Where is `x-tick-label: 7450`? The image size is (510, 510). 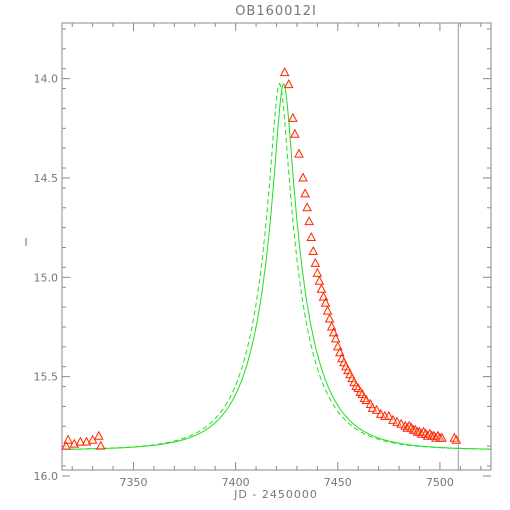
x-tick-label: 7450 is located at coordinates (338, 482).